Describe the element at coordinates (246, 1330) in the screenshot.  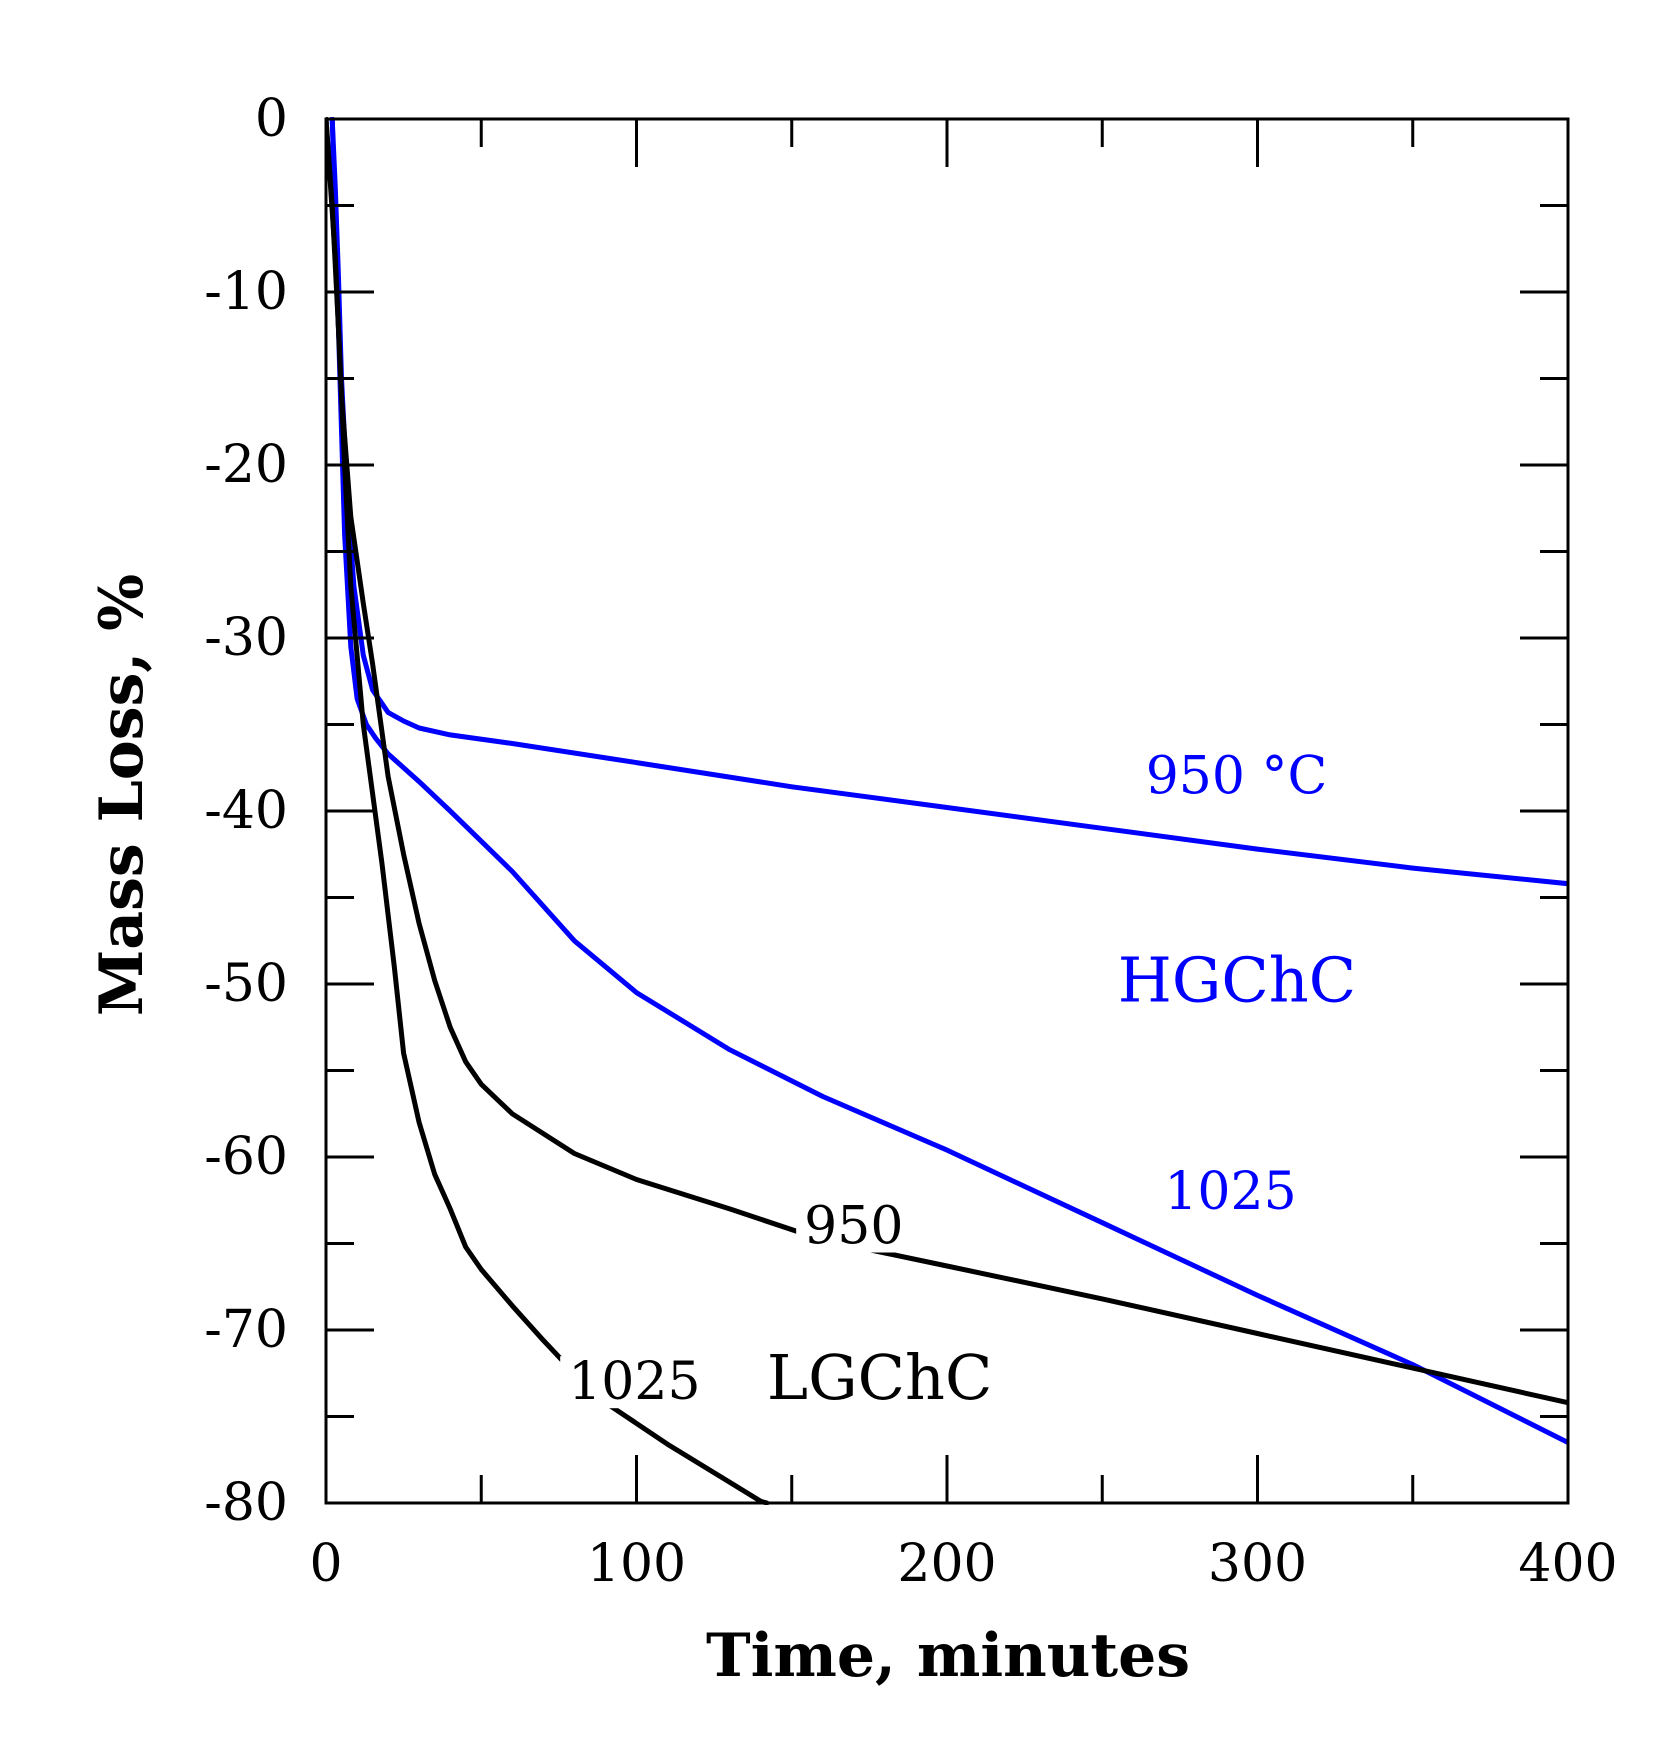
I see `y-tick-label: -70` at that location.